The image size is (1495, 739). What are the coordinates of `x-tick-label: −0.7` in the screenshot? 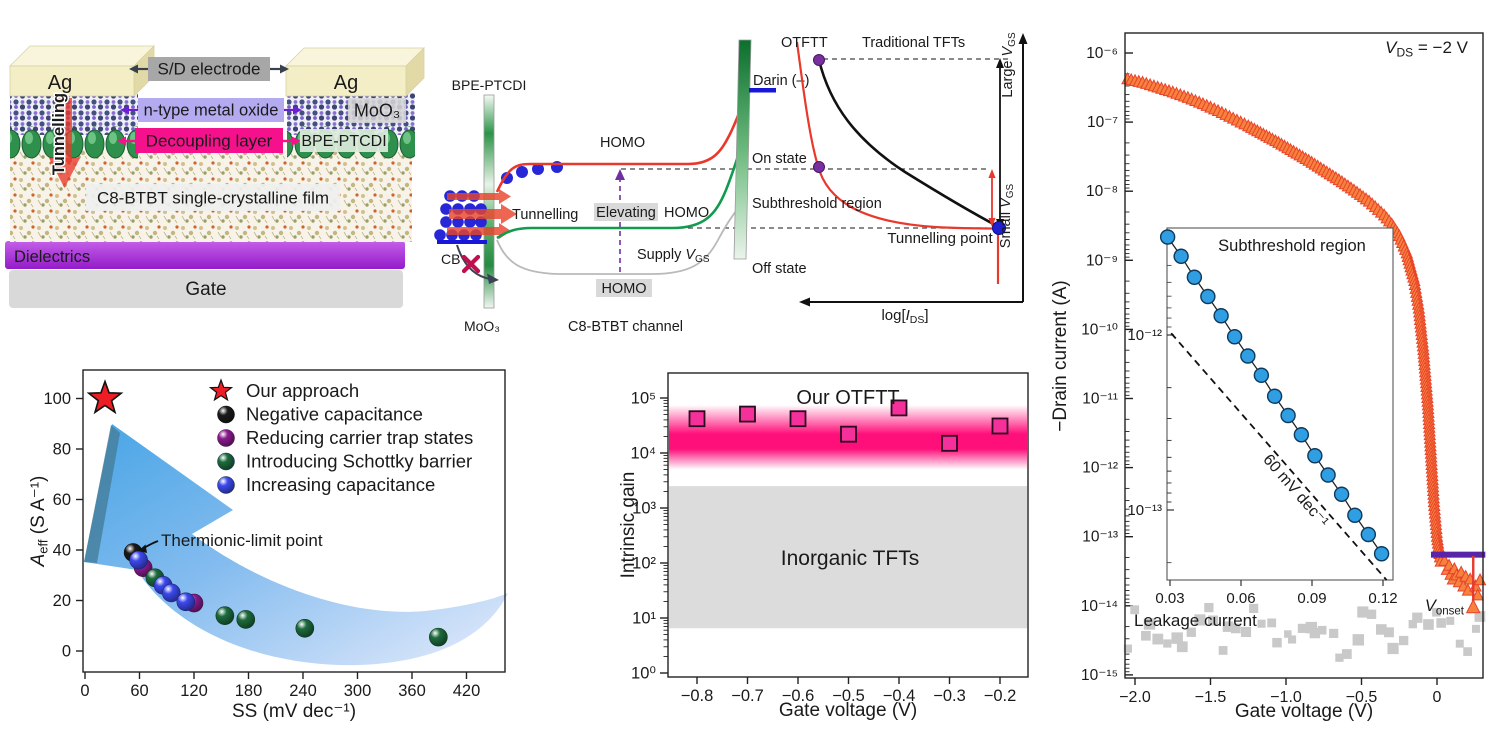 It's located at (747, 696).